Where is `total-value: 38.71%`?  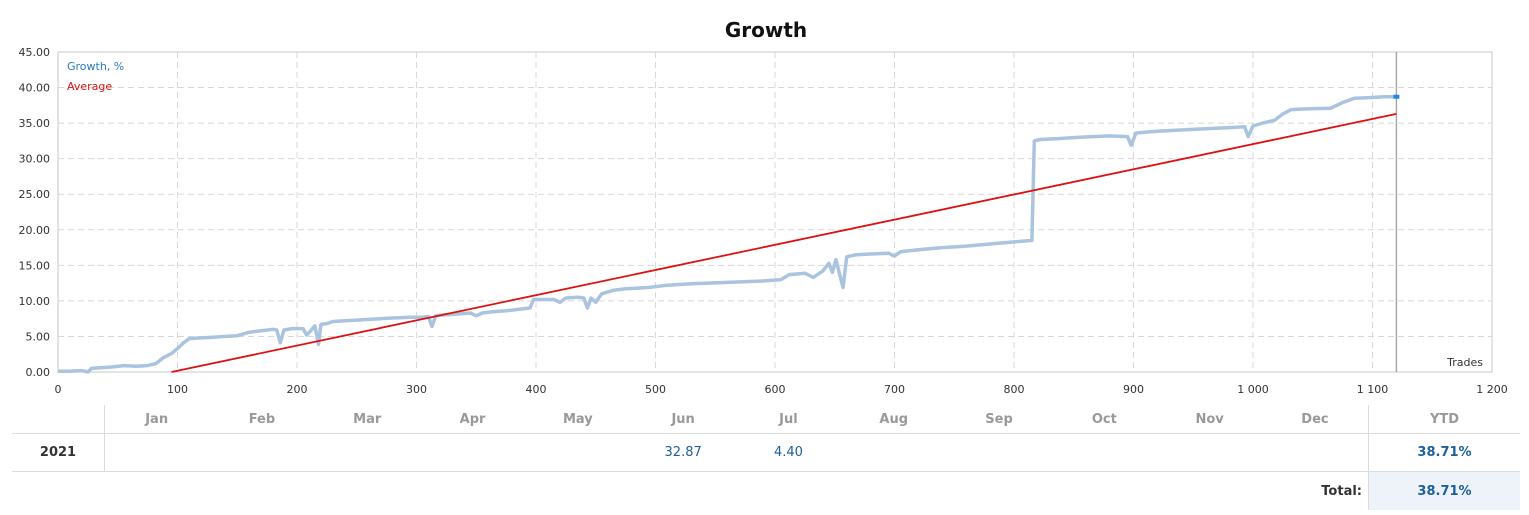
total-value: 38.71% is located at coordinates (1444, 491).